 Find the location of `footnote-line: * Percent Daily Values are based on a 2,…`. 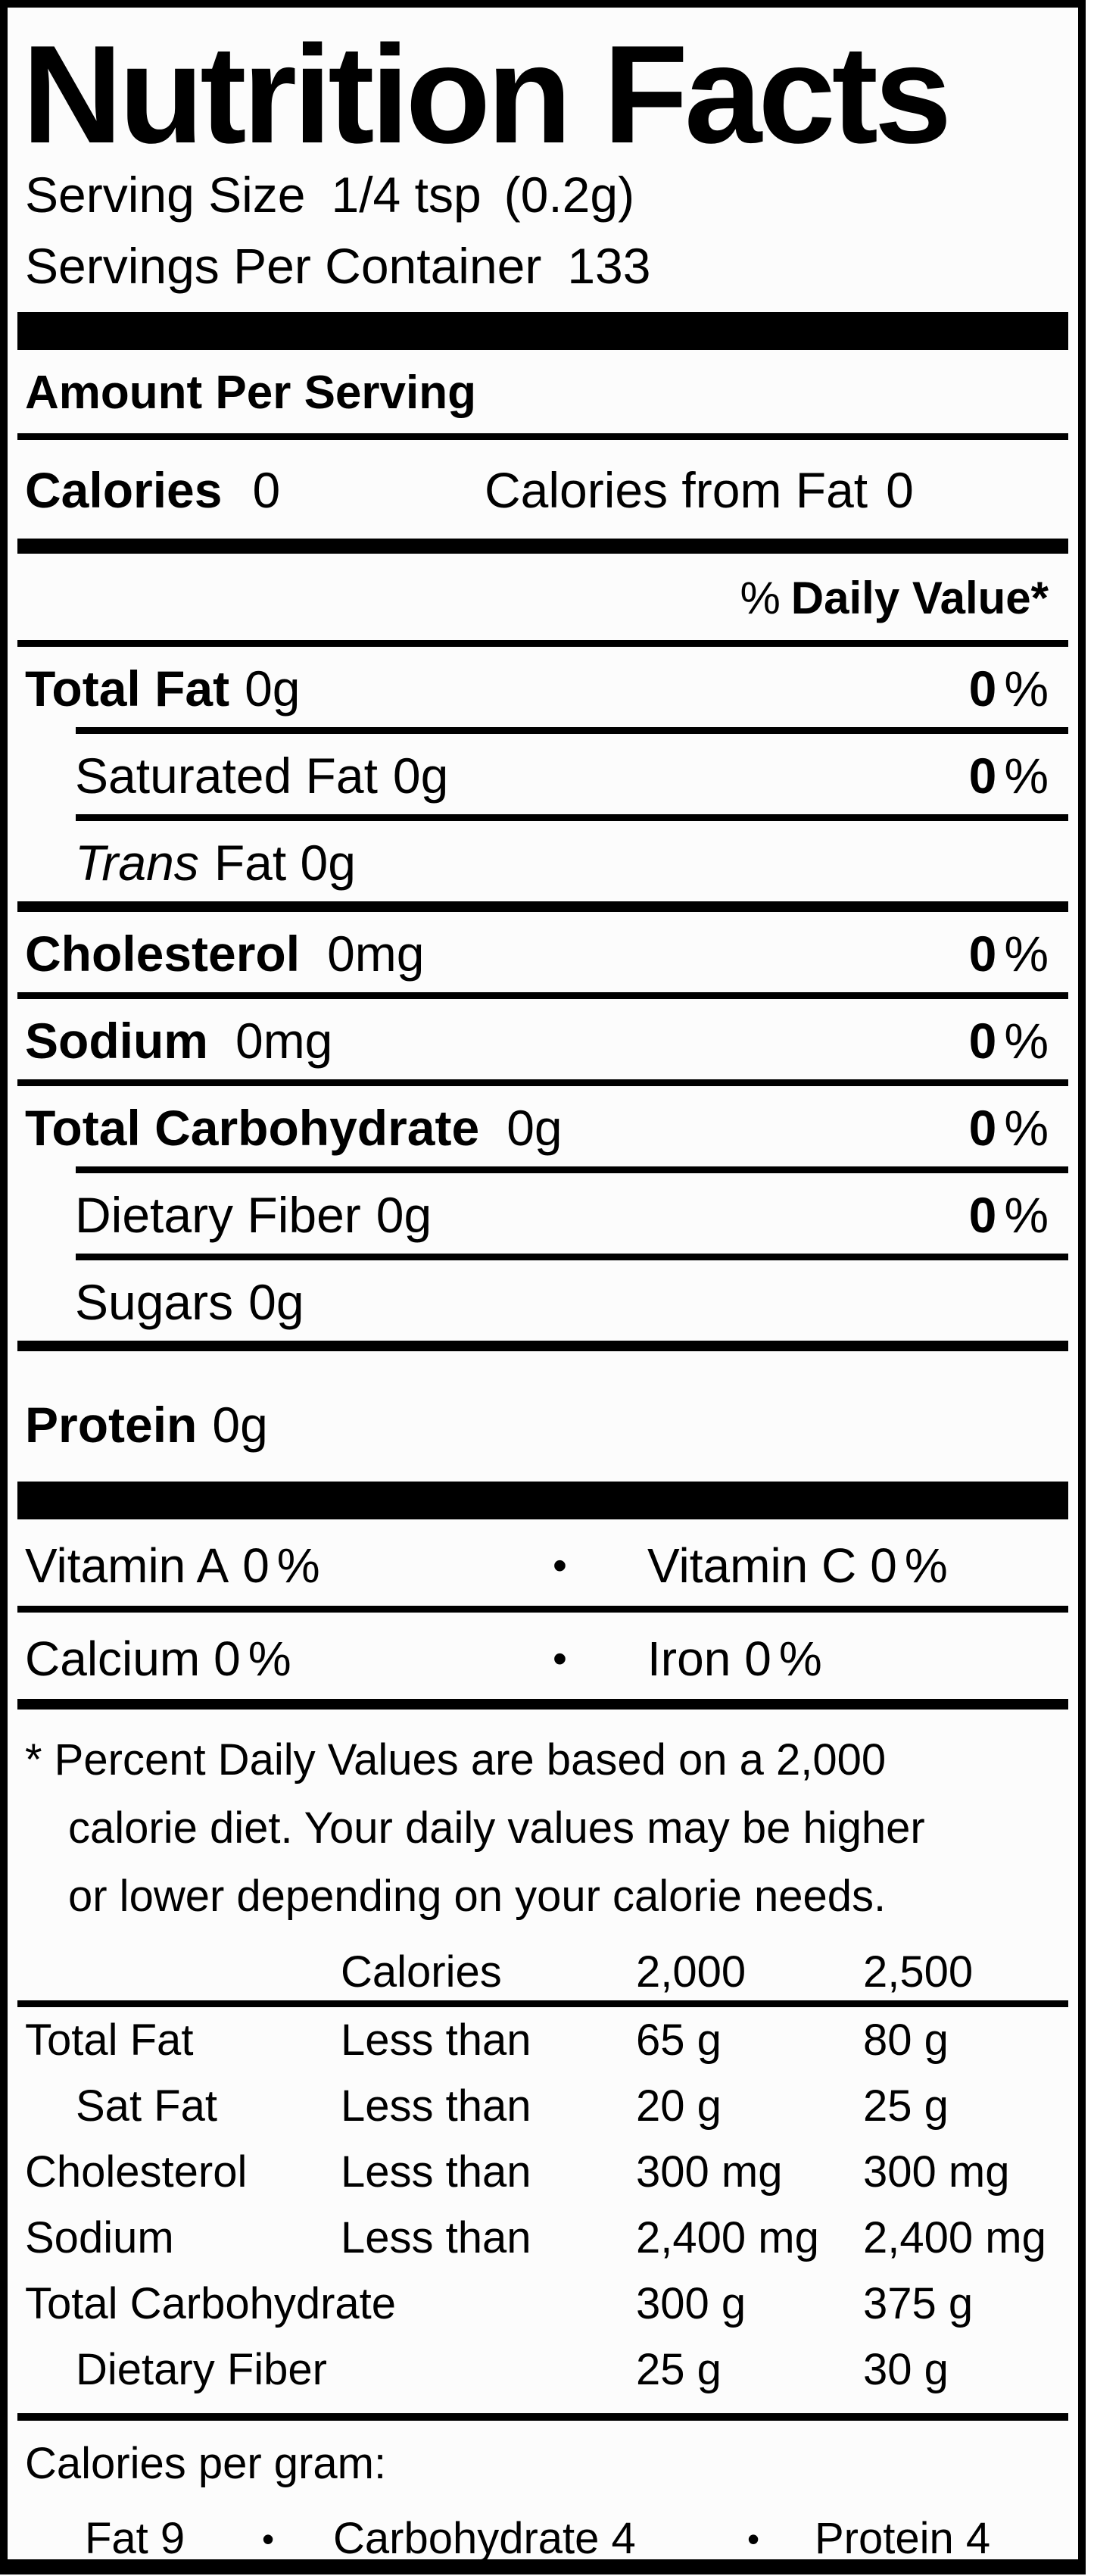

footnote-line: * Percent Daily Values are based on a 2,… is located at coordinates (456, 1760).